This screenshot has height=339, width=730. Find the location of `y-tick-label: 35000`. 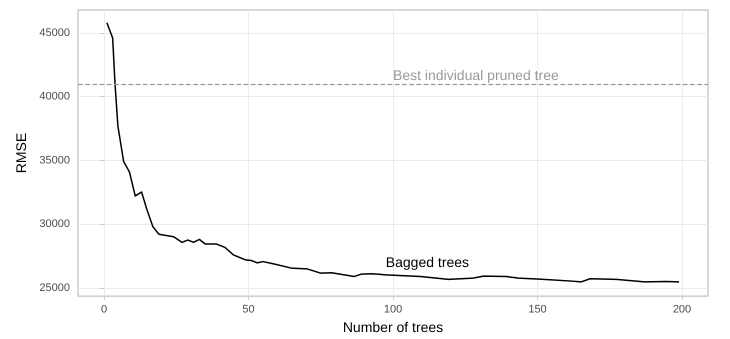

y-tick-label: 35000 is located at coordinates (54, 160).